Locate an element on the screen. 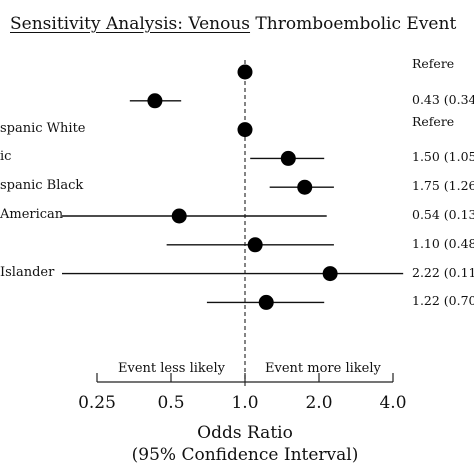 Image resolution: width=474 pixels, height=474 pixels. x-tick-label-3: 2.0 is located at coordinates (319, 403).